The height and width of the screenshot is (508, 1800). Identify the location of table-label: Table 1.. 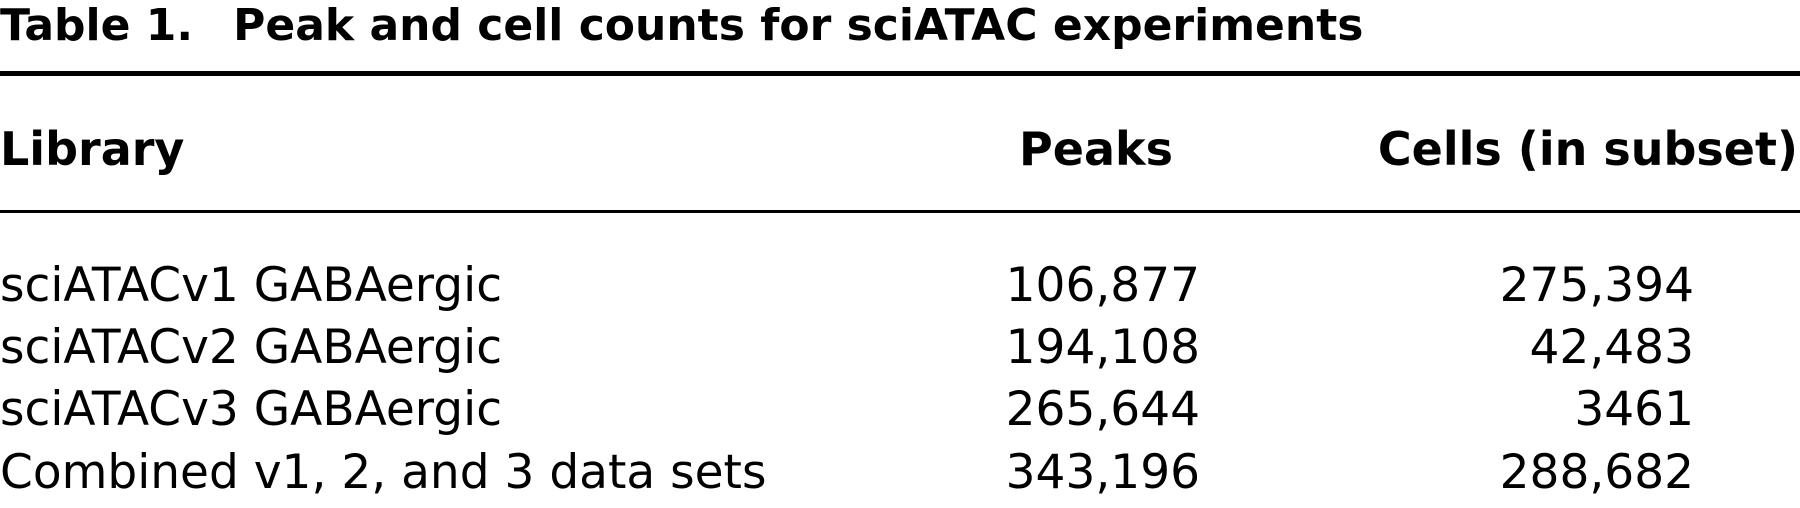
(97, 25).